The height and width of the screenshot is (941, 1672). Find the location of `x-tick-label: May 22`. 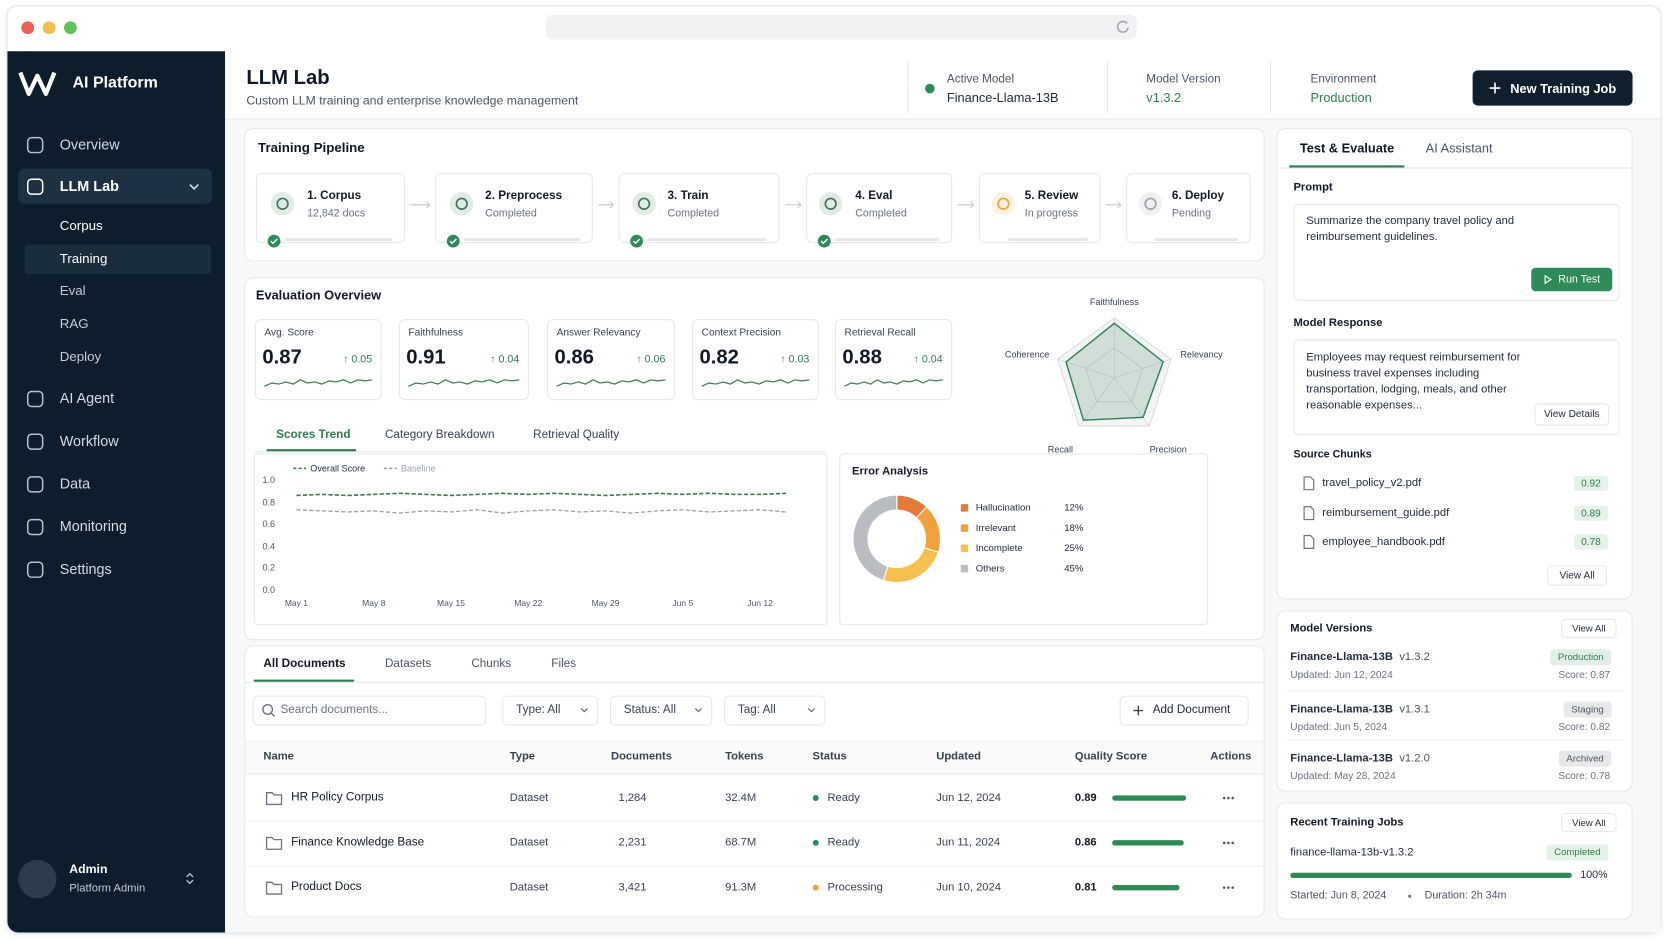

x-tick-label: May 22 is located at coordinates (528, 603).